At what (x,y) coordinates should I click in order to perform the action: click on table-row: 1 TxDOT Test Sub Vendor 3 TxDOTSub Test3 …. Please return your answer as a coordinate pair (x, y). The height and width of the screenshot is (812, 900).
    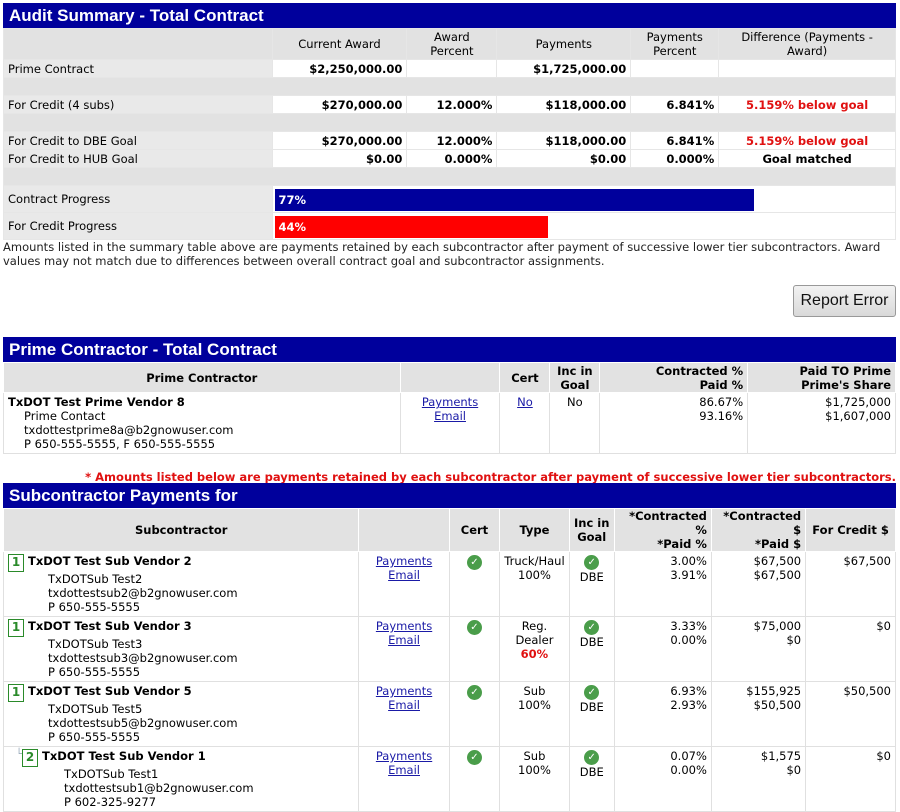
    Looking at the image, I should click on (449, 649).